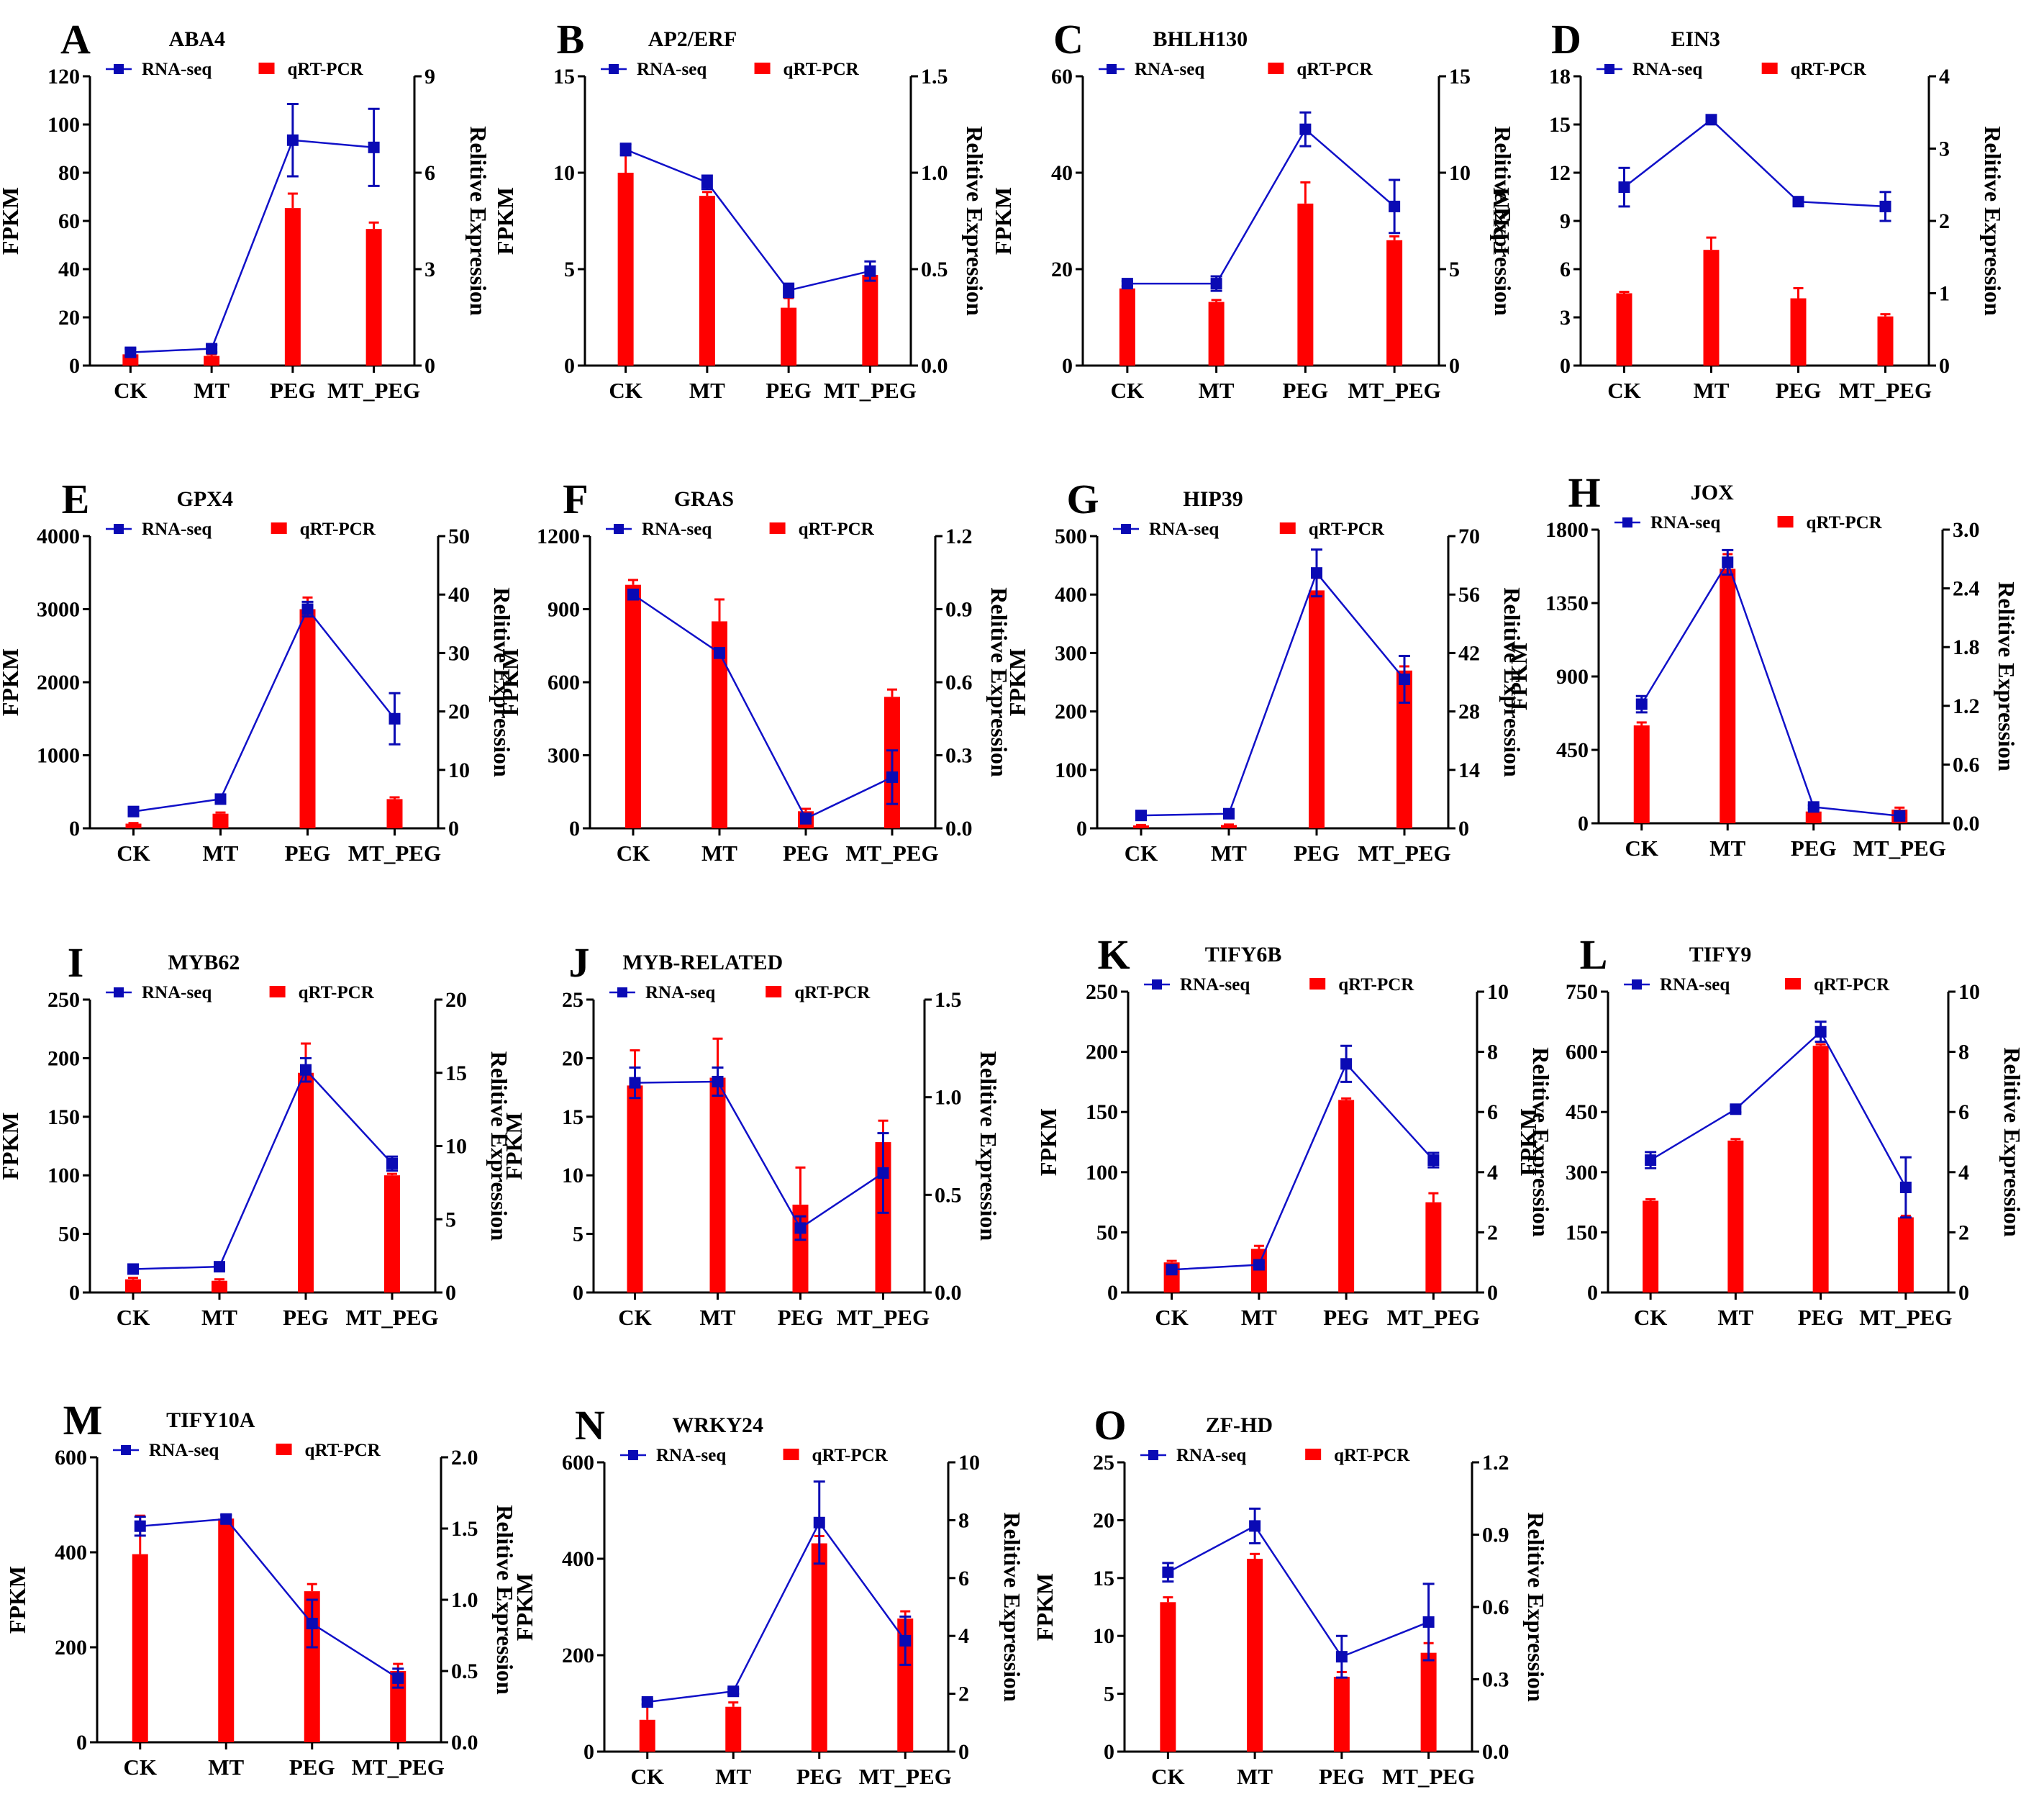 Image resolution: width=2044 pixels, height=1802 pixels. Describe the element at coordinates (1103, 1578) in the screenshot. I see `left-tick-label: 15` at that location.